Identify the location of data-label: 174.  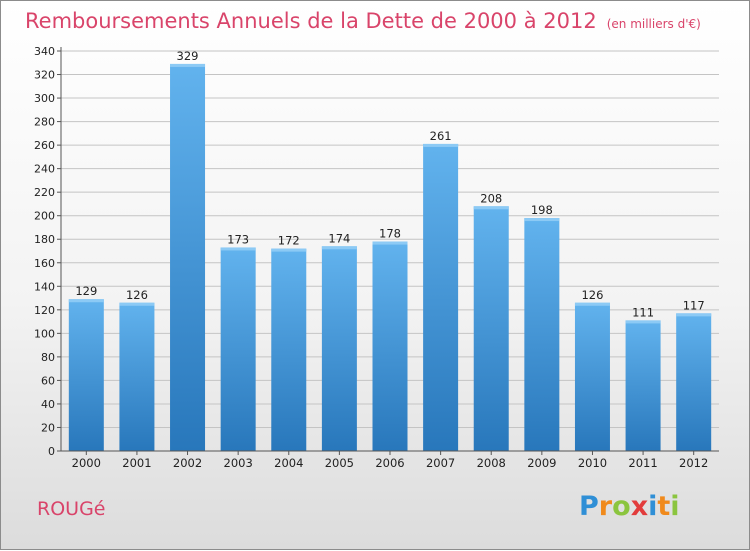
(339, 238).